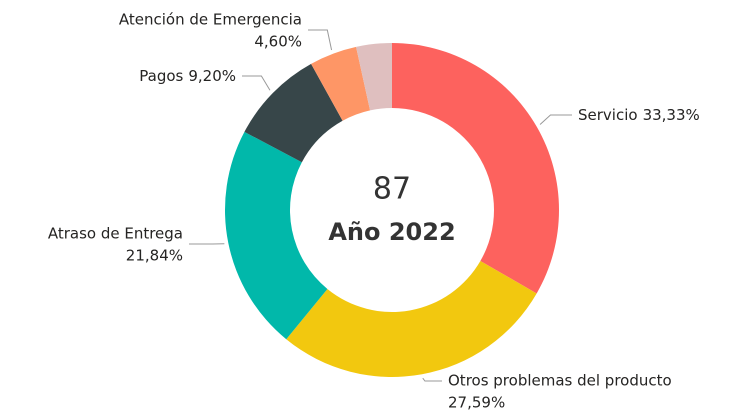  I want to click on slice-label-group: Pagos 9,20%, so click(187, 76).